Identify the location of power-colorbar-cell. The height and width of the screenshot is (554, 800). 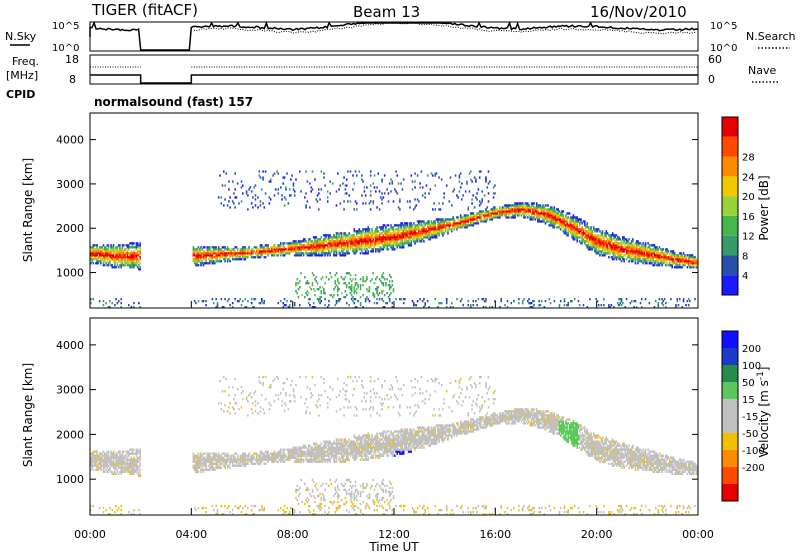
(730, 245).